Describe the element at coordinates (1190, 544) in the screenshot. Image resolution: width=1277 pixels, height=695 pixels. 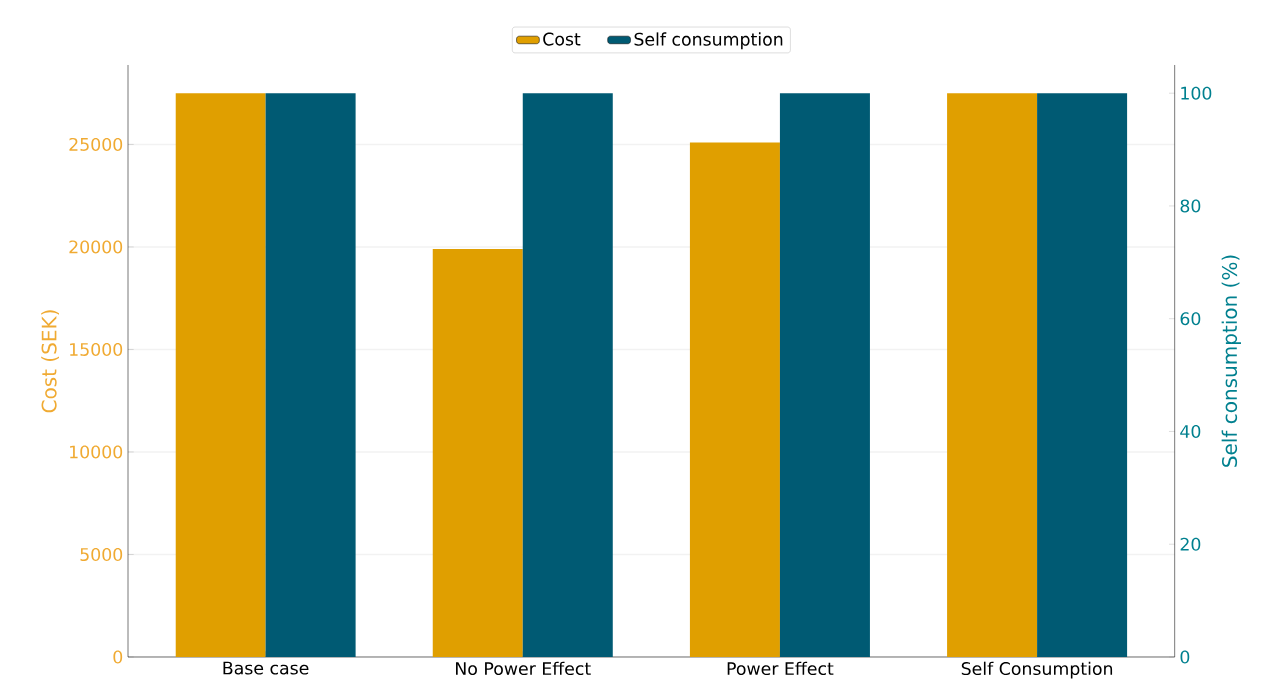
I see `y2-tick-label: 20` at that location.